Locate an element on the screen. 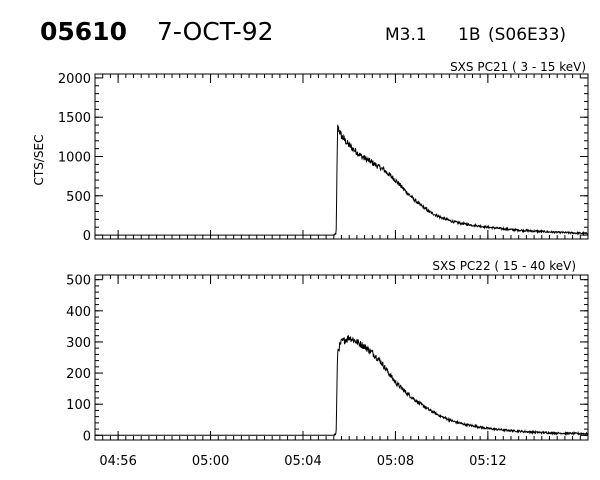 This screenshot has width=600, height=480. x-tick-labels: 04:56 05:00 05:04 05:08 05:12 is located at coordinates (302, 461).